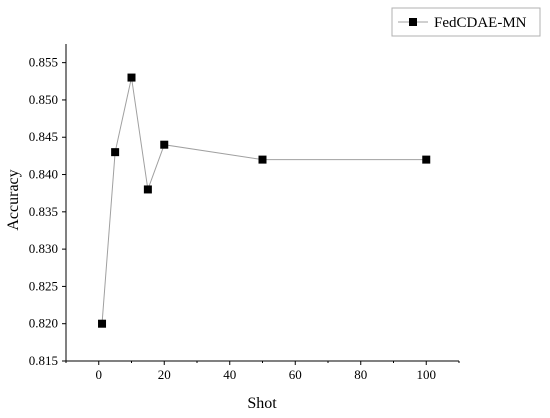 The image size is (550, 418). What do you see at coordinates (43, 99) in the screenshot?
I see `y-tick-label: 0.850` at bounding box center [43, 99].